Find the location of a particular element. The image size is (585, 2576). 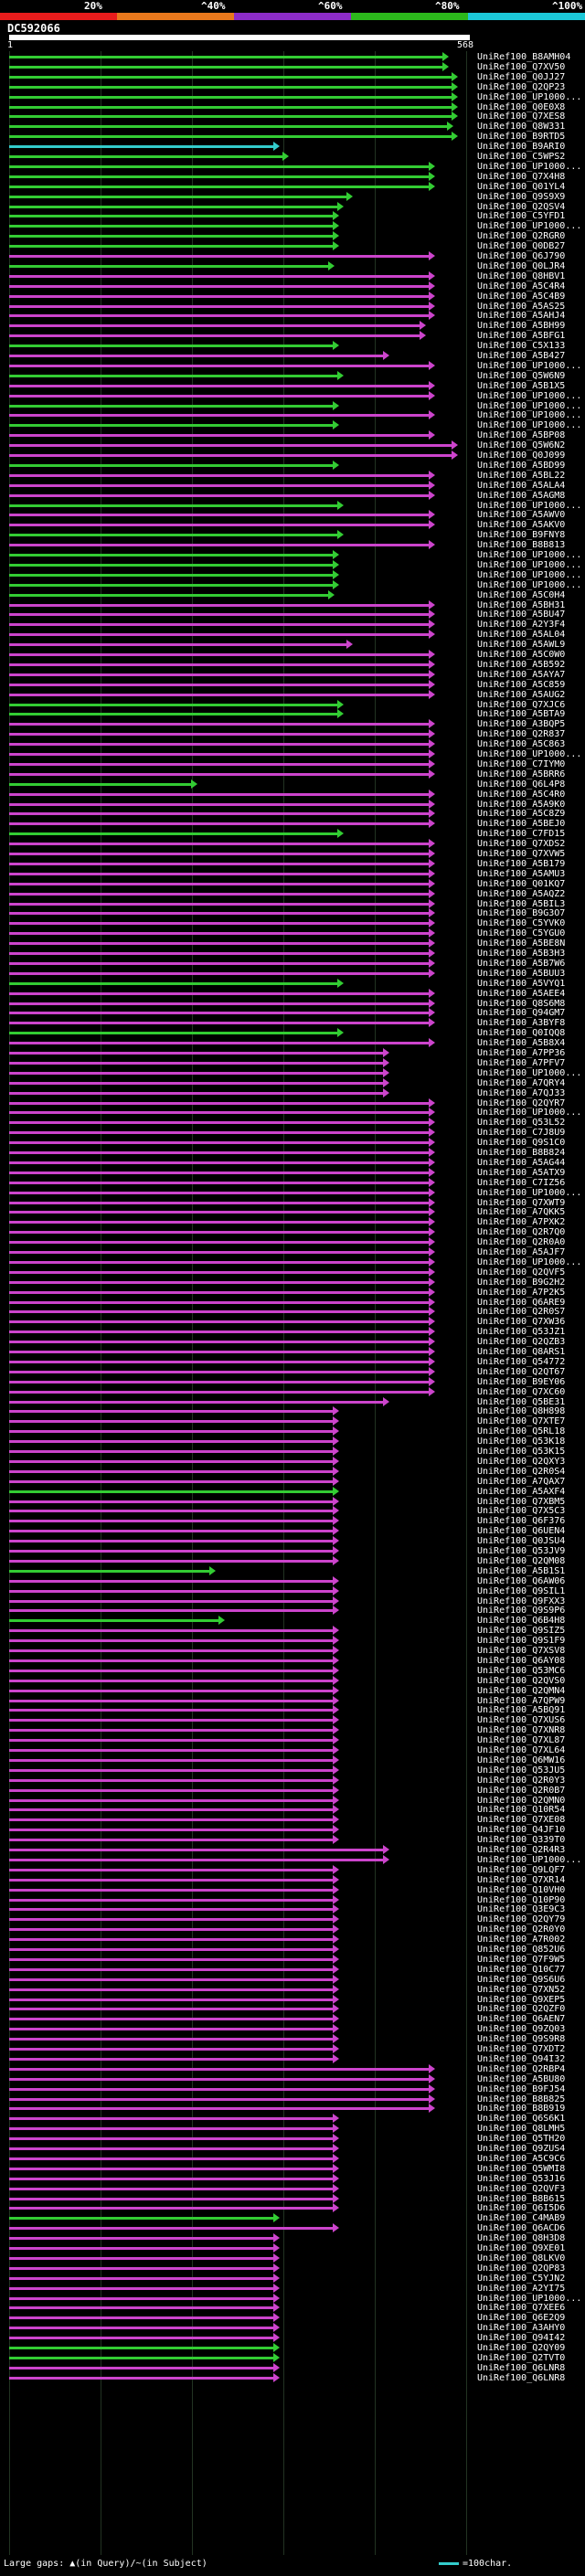

hit-label: UniRef100_A3AHY0 is located at coordinates (521, 2328).